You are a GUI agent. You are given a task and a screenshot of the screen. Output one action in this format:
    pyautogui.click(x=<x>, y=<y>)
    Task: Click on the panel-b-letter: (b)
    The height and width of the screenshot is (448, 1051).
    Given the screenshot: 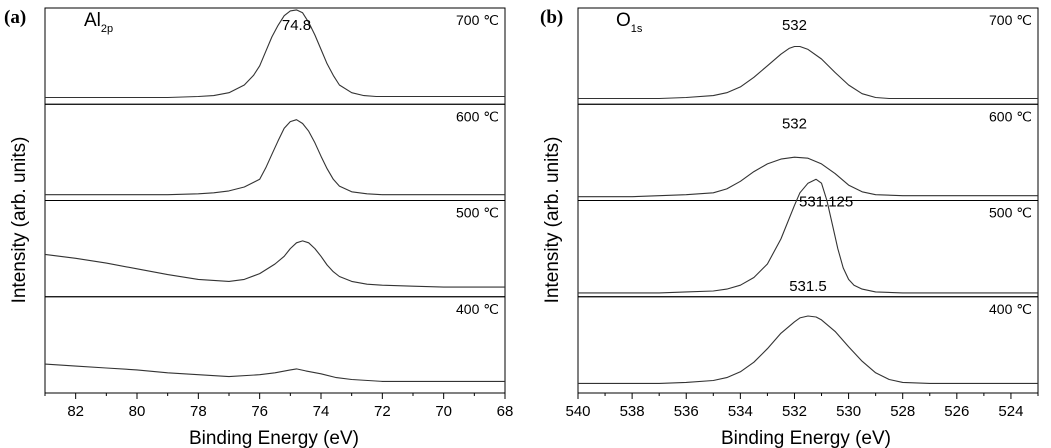 What is the action you would take?
    pyautogui.click(x=551, y=17)
    